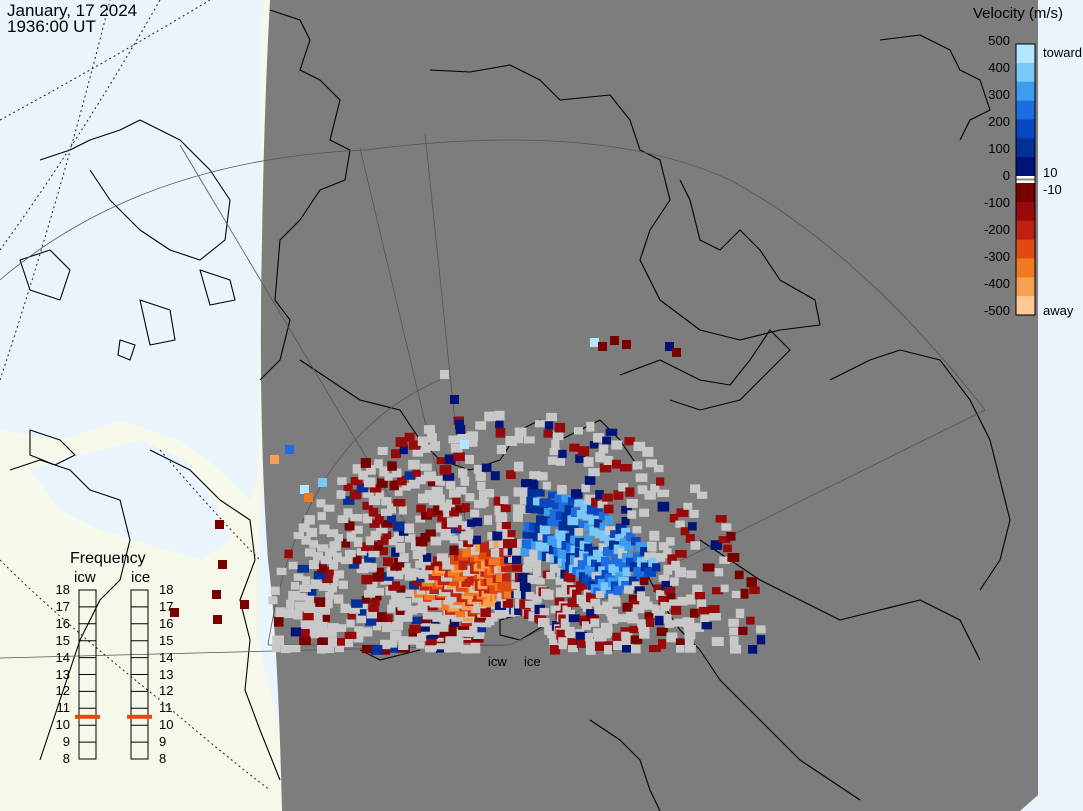  Describe the element at coordinates (66, 742) in the screenshot. I see `frequency-scale-label: 9` at that location.